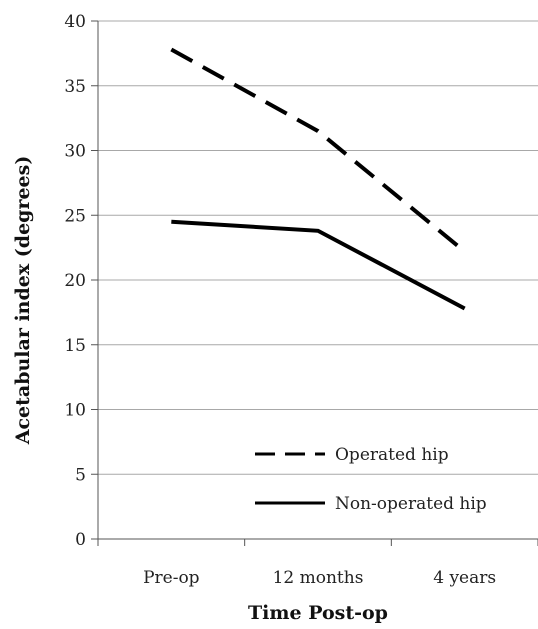 Image resolution: width=538 pixels, height=629 pixels. I want to click on x-axis-ticks: Pre-op 12 months 4 years, so click(317, 563).